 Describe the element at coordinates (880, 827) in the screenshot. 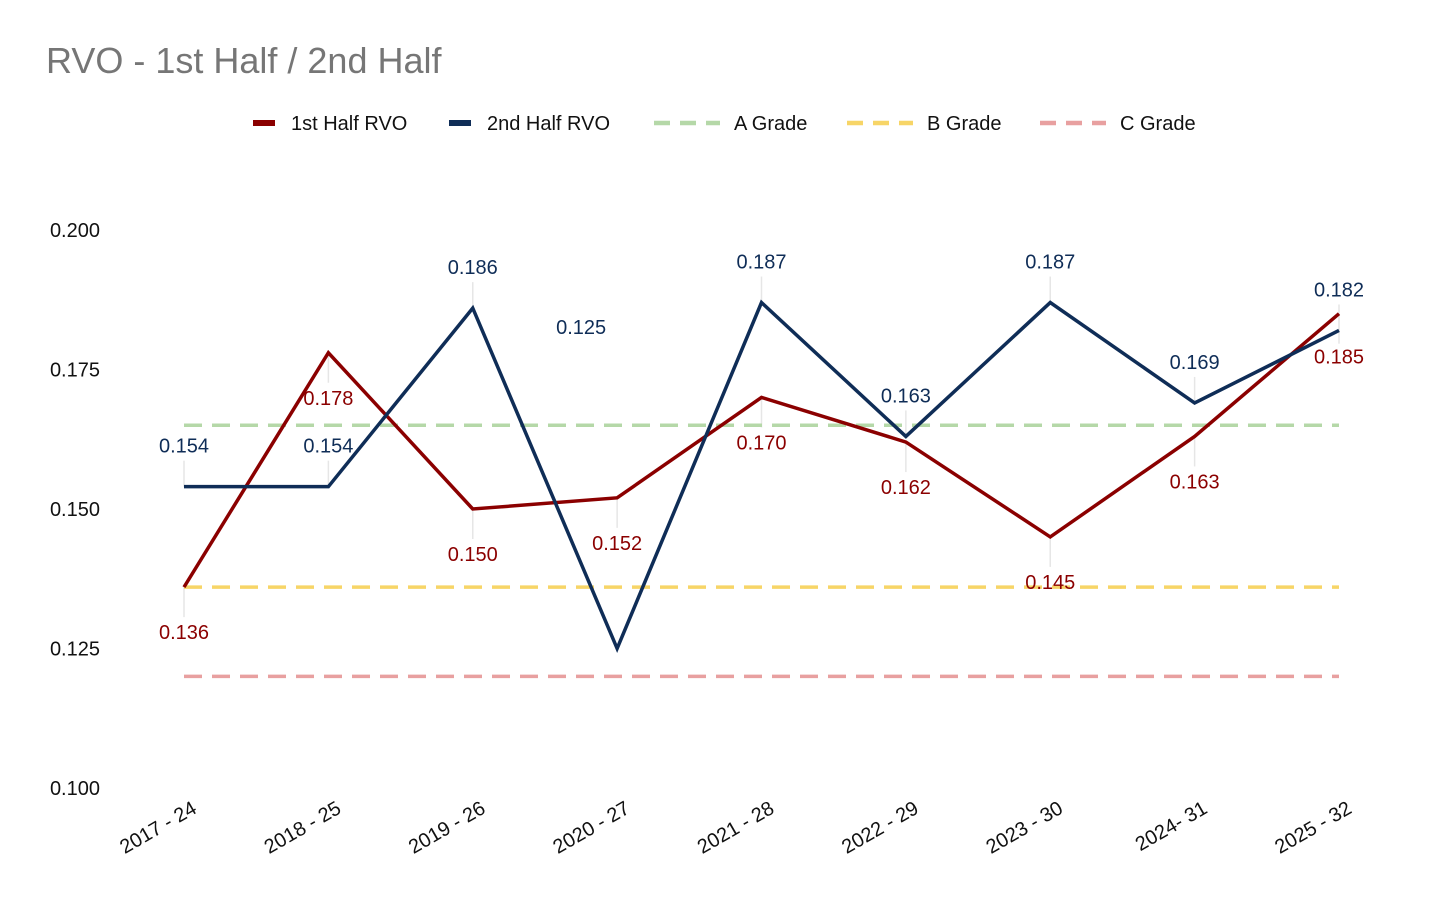

I see `x-tick-label: 2022 - 29` at that location.